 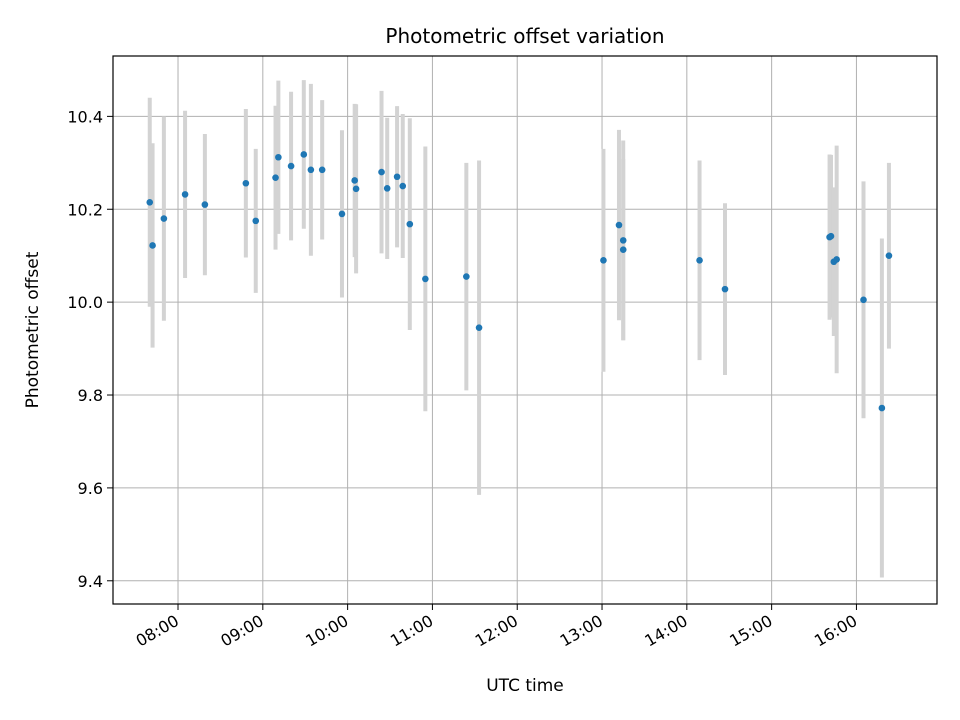 What do you see at coordinates (90, 349) in the screenshot?
I see `y-axis: 9.4 9.6 9.8 10.0 10.2 10.4` at bounding box center [90, 349].